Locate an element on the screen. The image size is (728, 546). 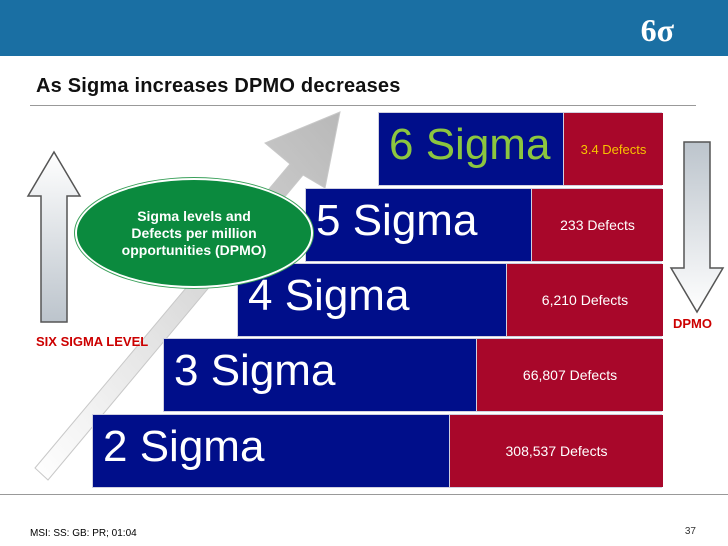
header-banner: 6σ is located at coordinates (364, 28).